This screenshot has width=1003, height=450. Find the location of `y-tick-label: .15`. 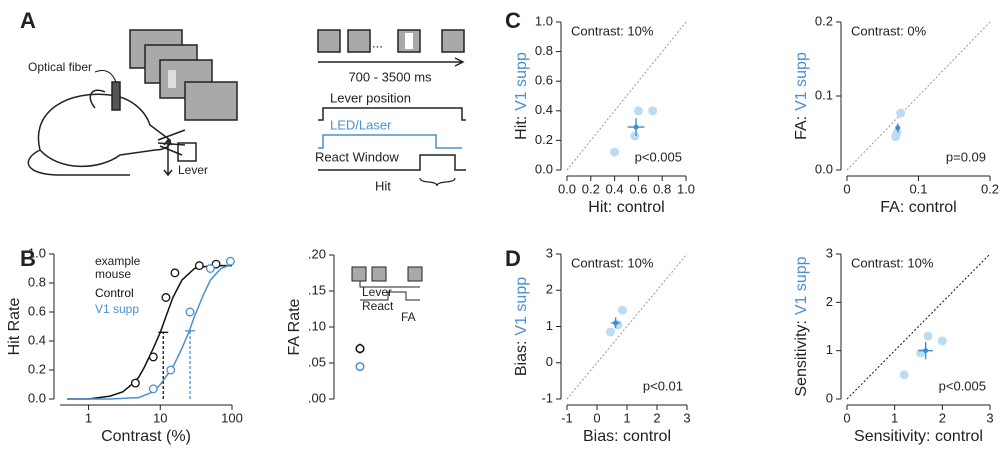

y-tick-label: .15 is located at coordinates (317, 289).